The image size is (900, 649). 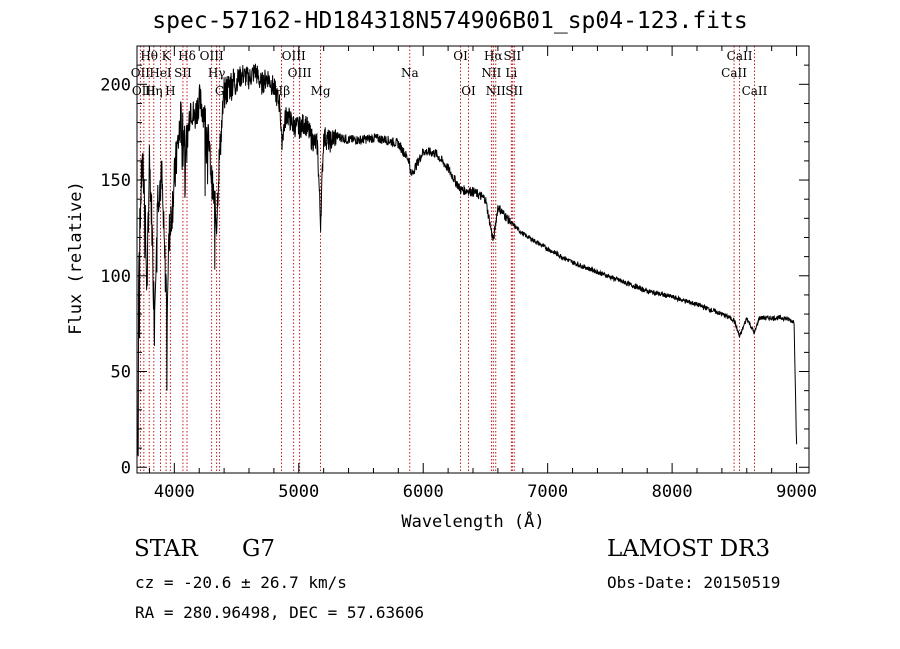 What do you see at coordinates (493, 56) in the screenshot?
I see `line-label: Hα` at bounding box center [493, 56].